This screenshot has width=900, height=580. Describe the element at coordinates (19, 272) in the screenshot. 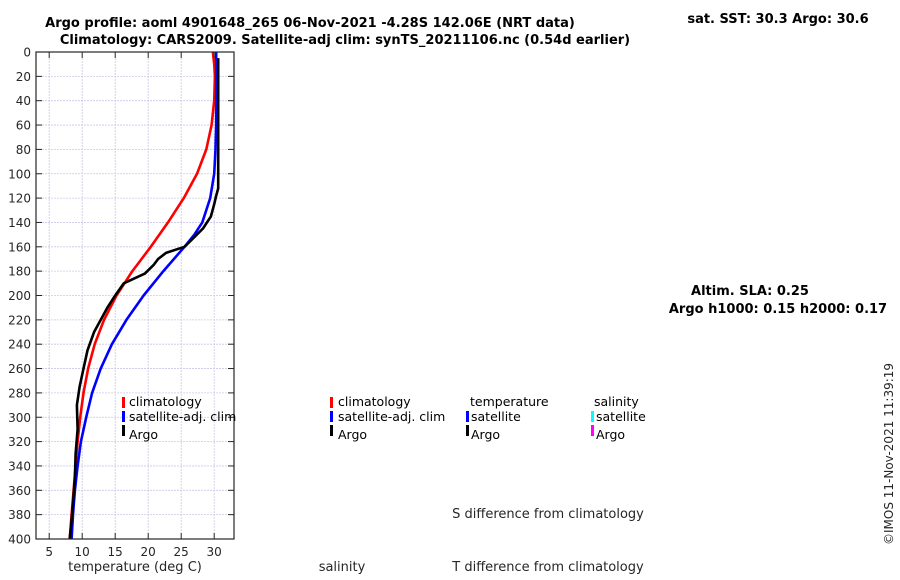

I see `y-tick-label: 180` at that location.